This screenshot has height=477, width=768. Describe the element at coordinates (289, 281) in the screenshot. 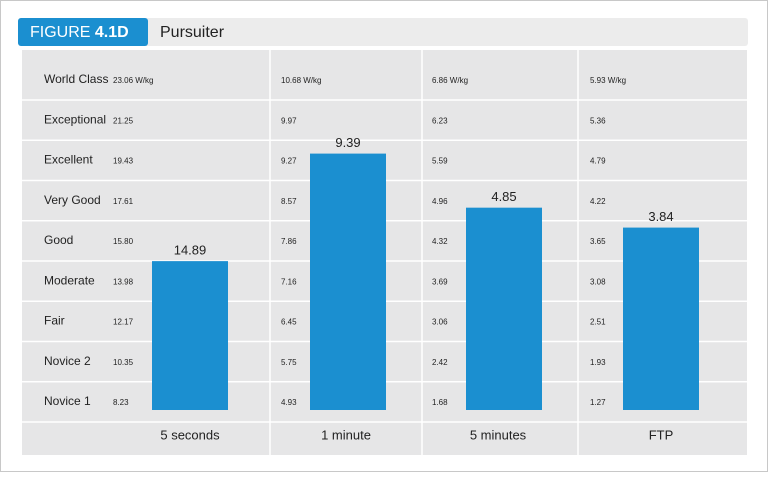

I see `scale-label: 7.16` at that location.